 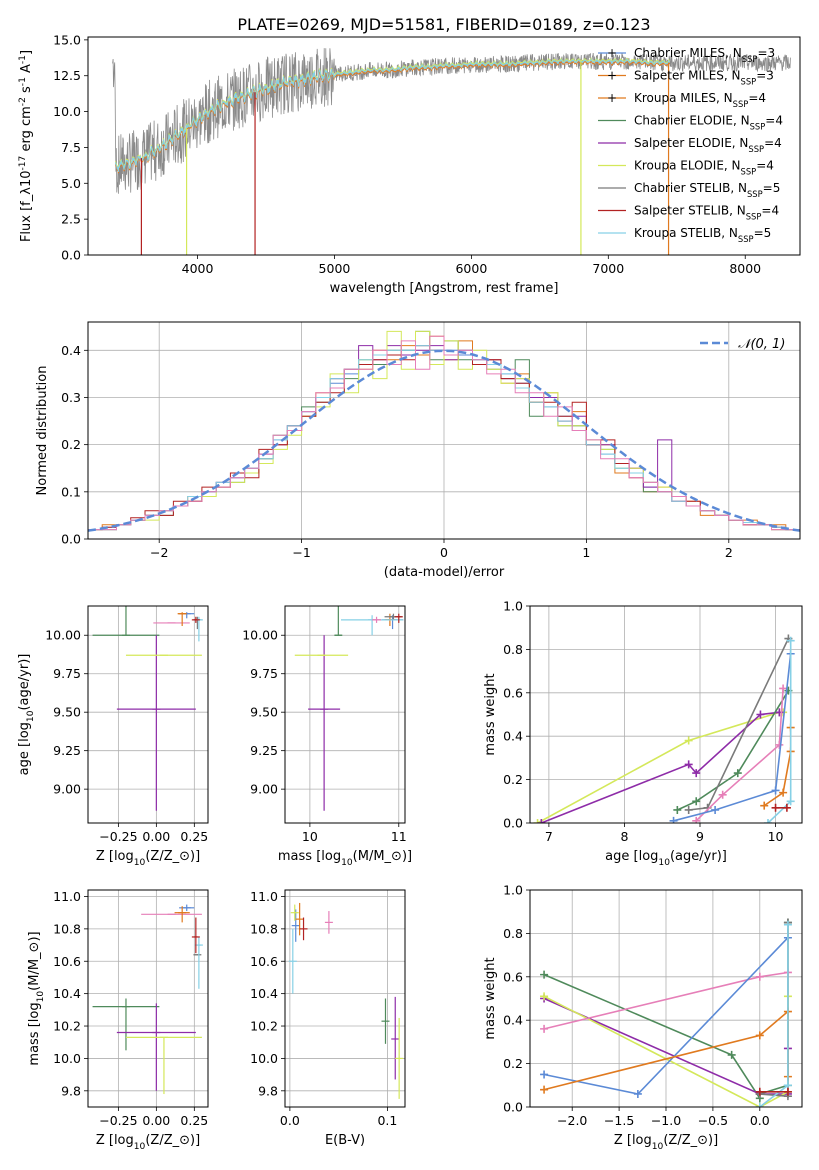 What do you see at coordinates (666, 858) in the screenshot?
I see `x-axis-label: age [log10(age/yr)]` at bounding box center [666, 858].